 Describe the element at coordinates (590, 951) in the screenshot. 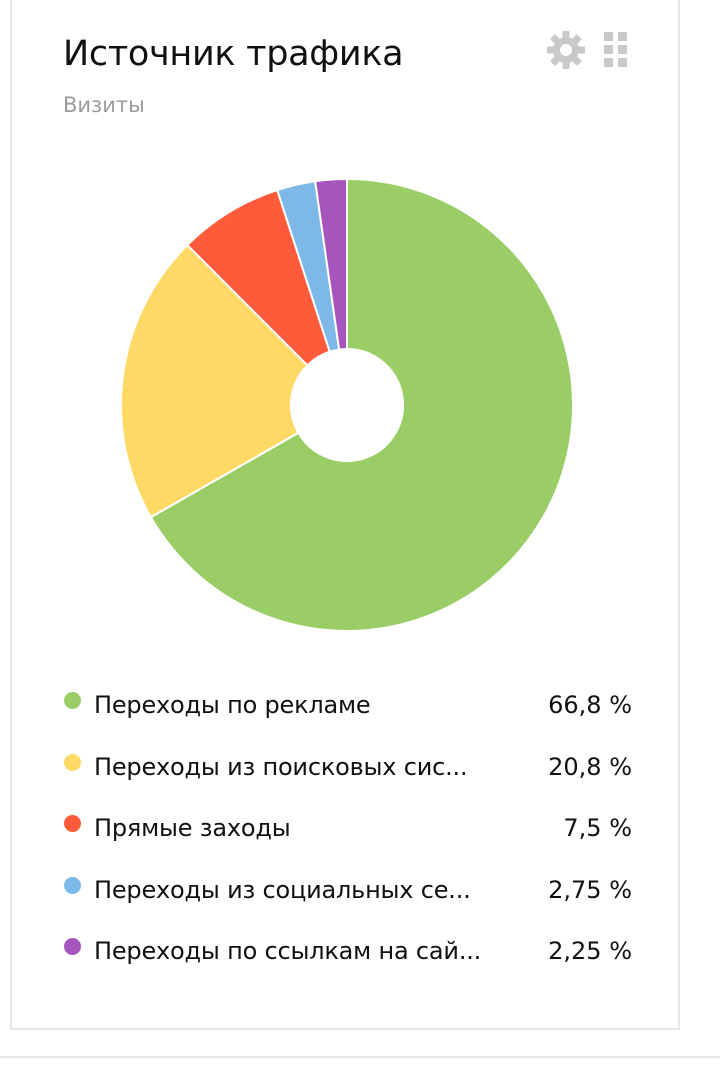

I see `legend-value: 2,25 %` at that location.